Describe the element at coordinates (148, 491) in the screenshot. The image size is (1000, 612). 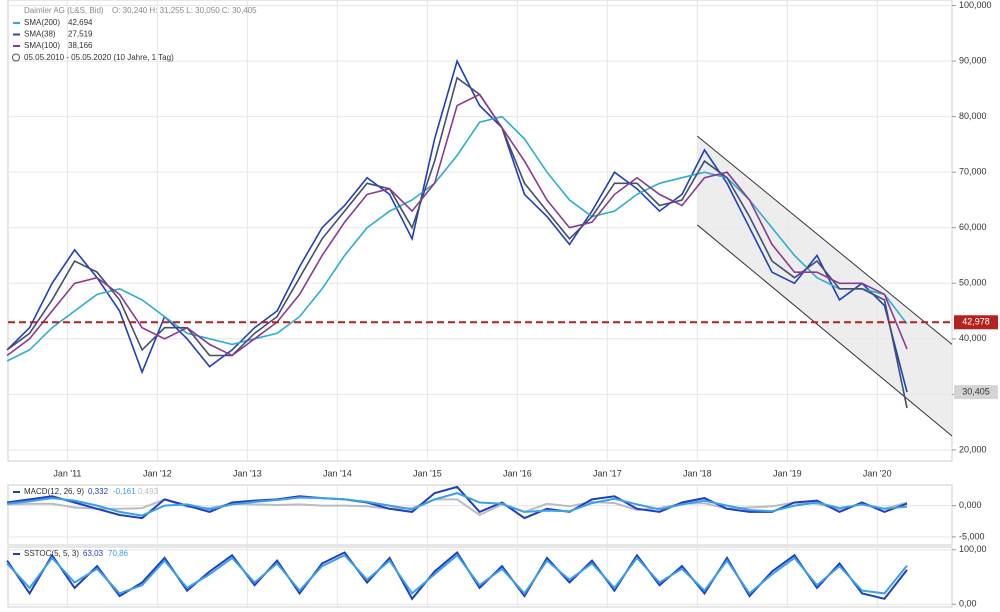
I see `legend-value: 0,493` at that location.